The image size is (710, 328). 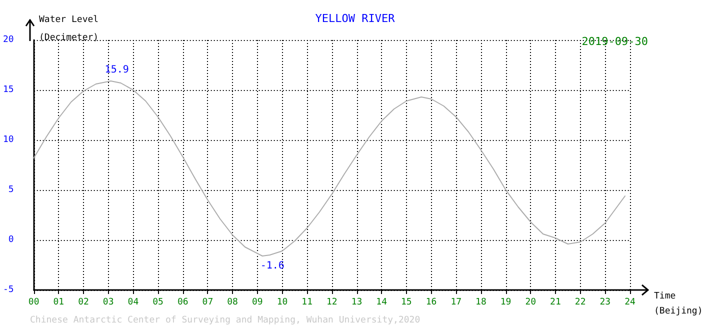 What do you see at coordinates (182, 303) in the screenshot?
I see `x-tick-label: 06` at bounding box center [182, 303].